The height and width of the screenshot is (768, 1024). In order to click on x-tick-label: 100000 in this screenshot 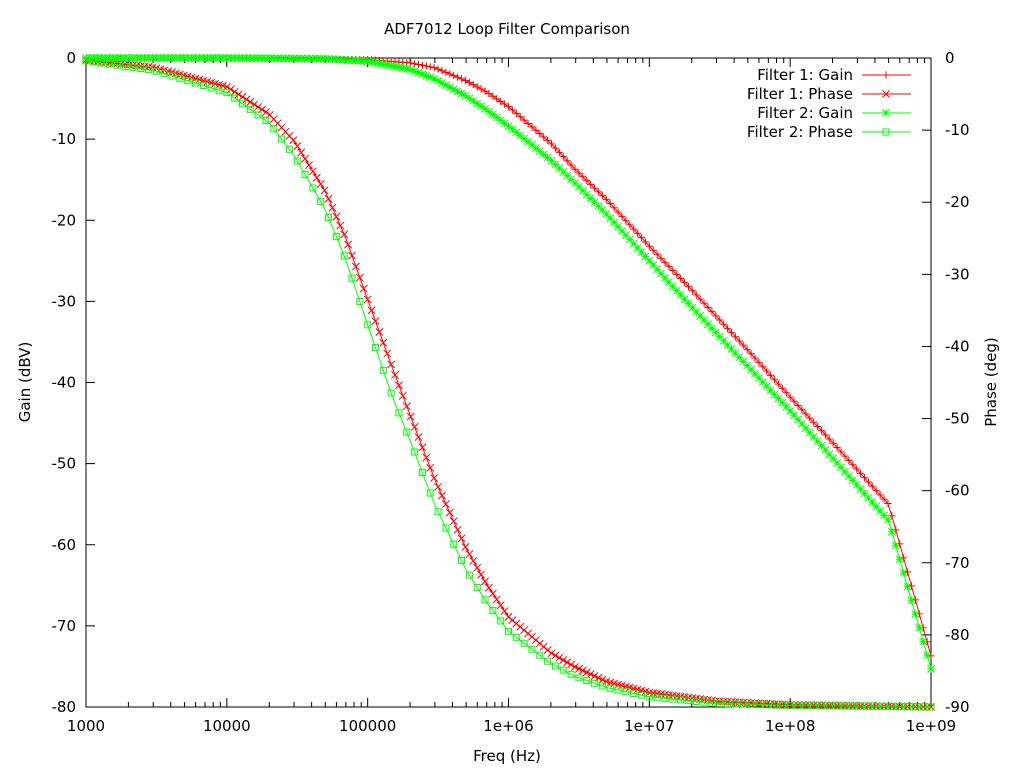, I will do `click(367, 726)`.